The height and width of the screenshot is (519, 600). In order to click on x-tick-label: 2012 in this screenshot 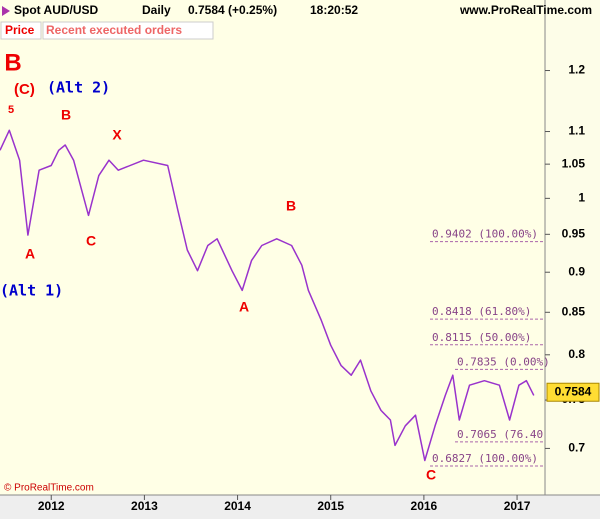, I will do `click(51, 506)`.